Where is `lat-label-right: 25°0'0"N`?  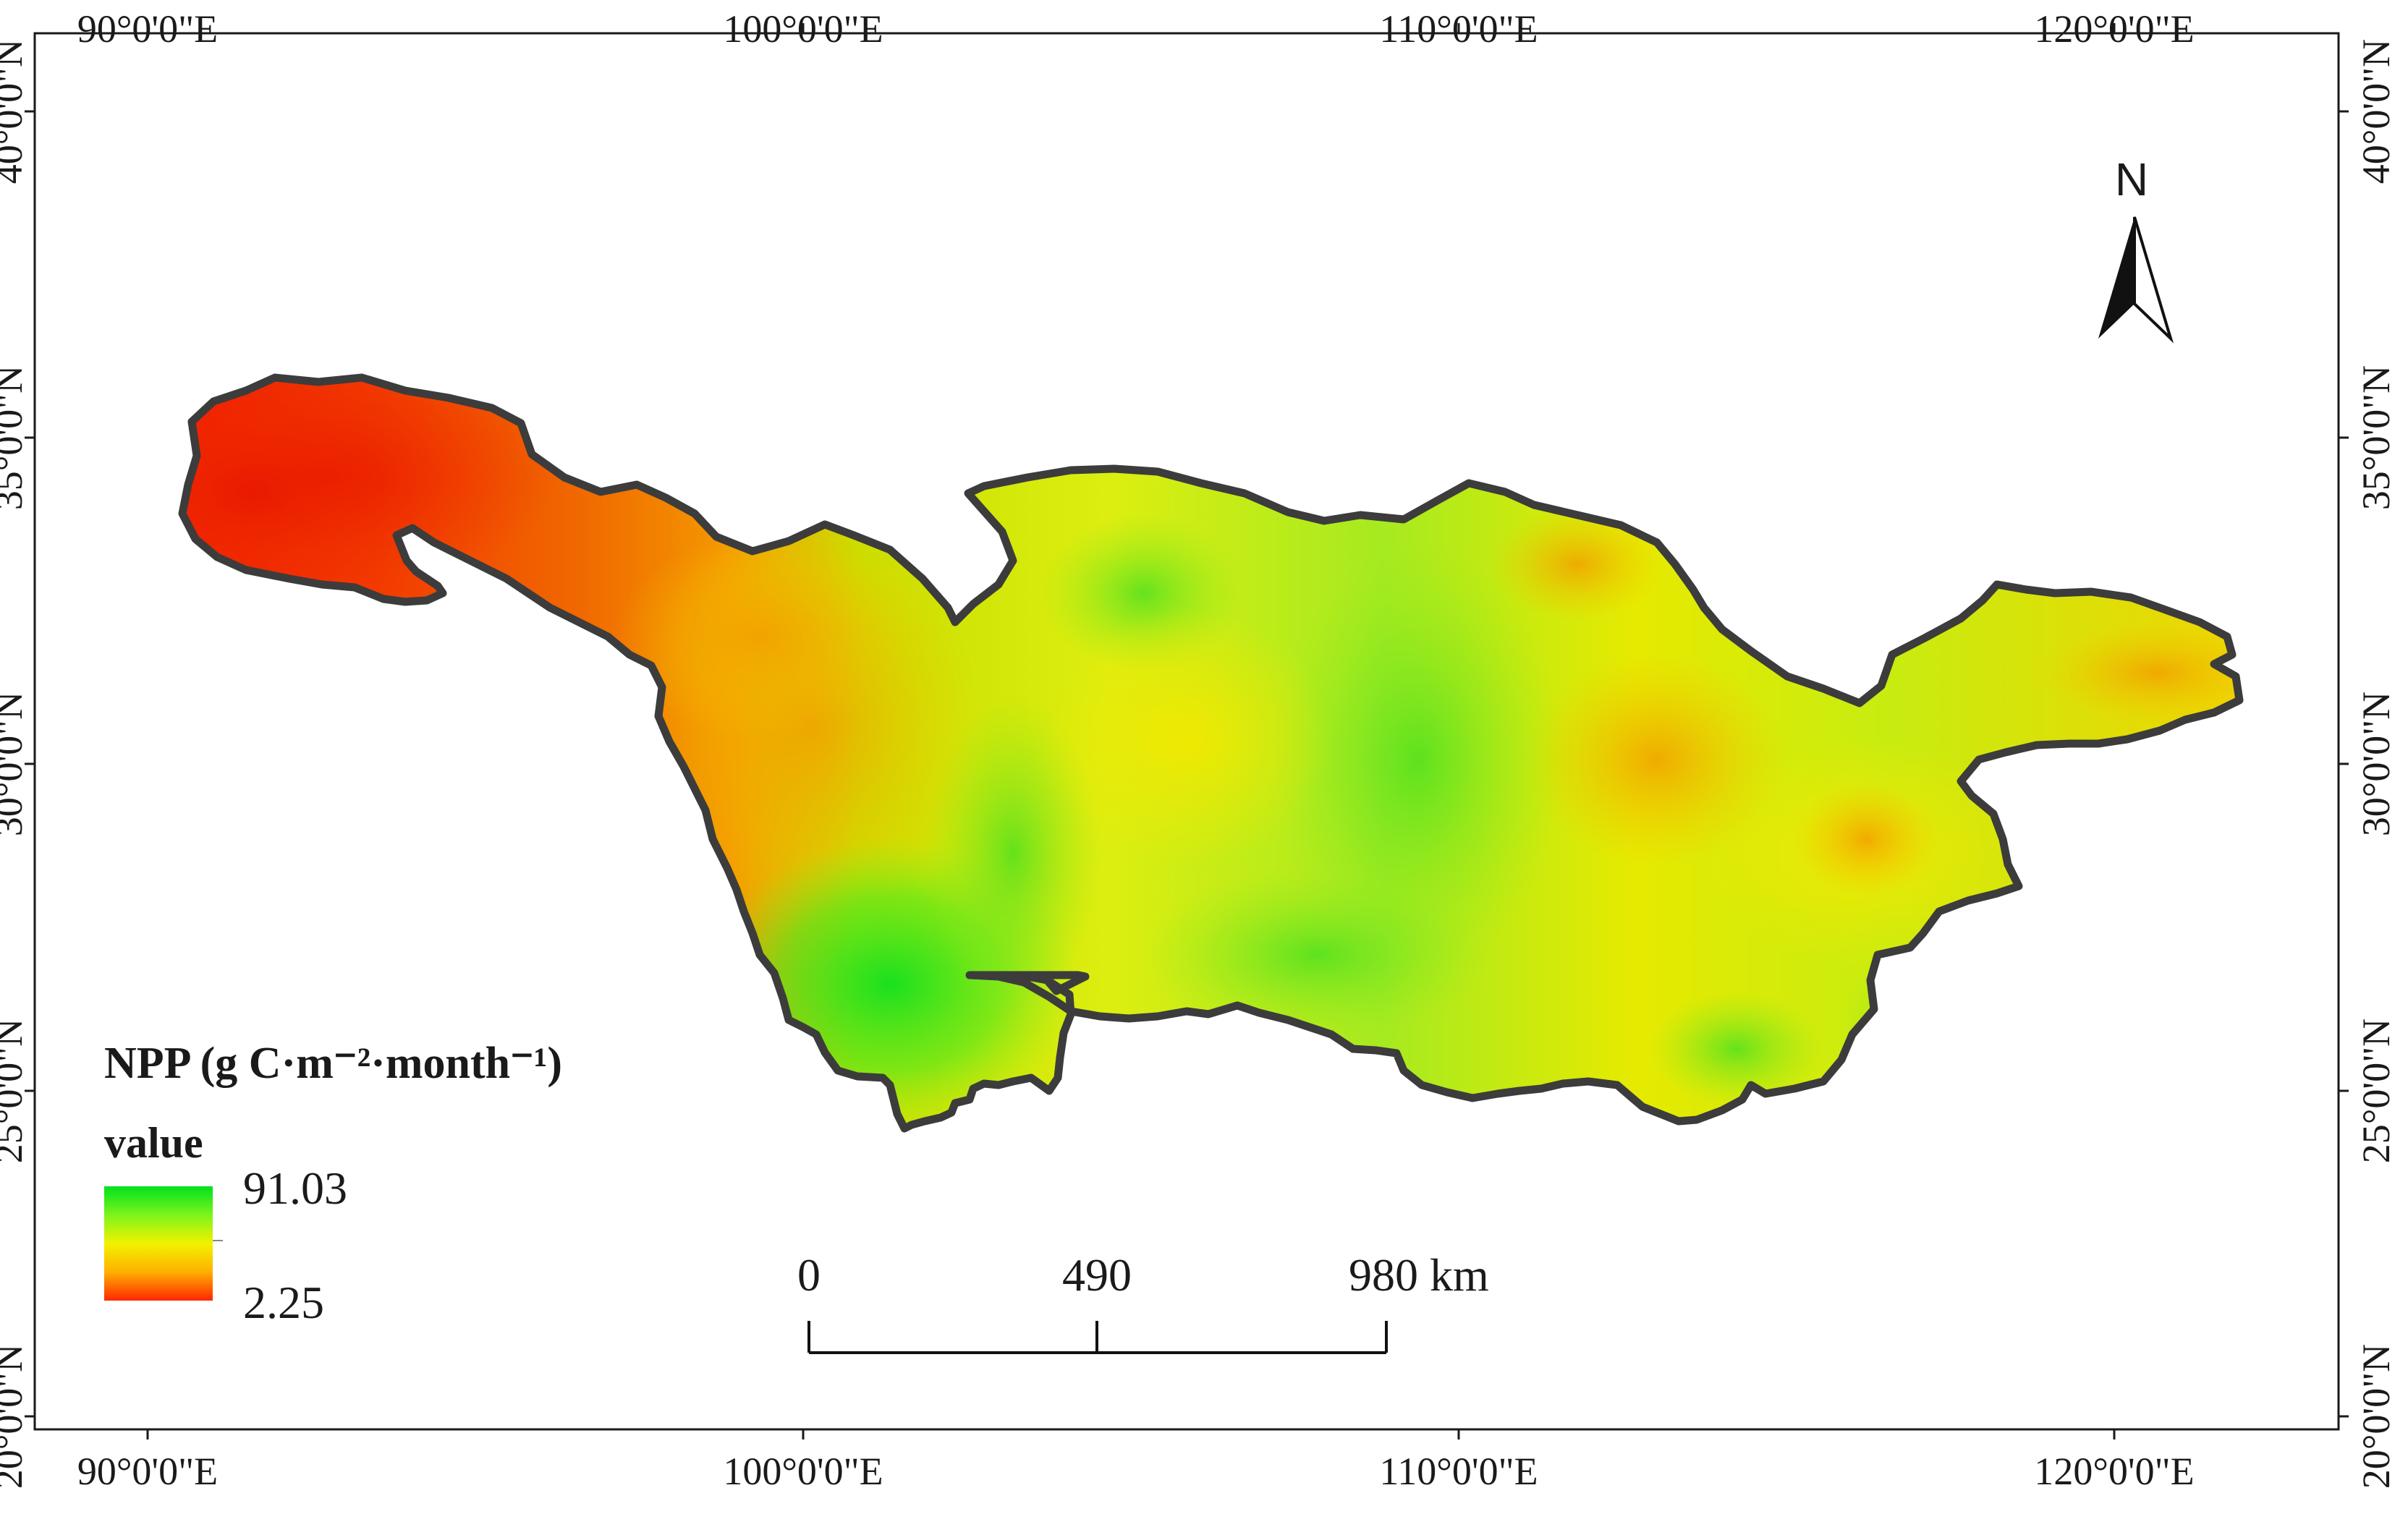 lat-label-right: 25°0'0"N is located at coordinates (2376, 1090).